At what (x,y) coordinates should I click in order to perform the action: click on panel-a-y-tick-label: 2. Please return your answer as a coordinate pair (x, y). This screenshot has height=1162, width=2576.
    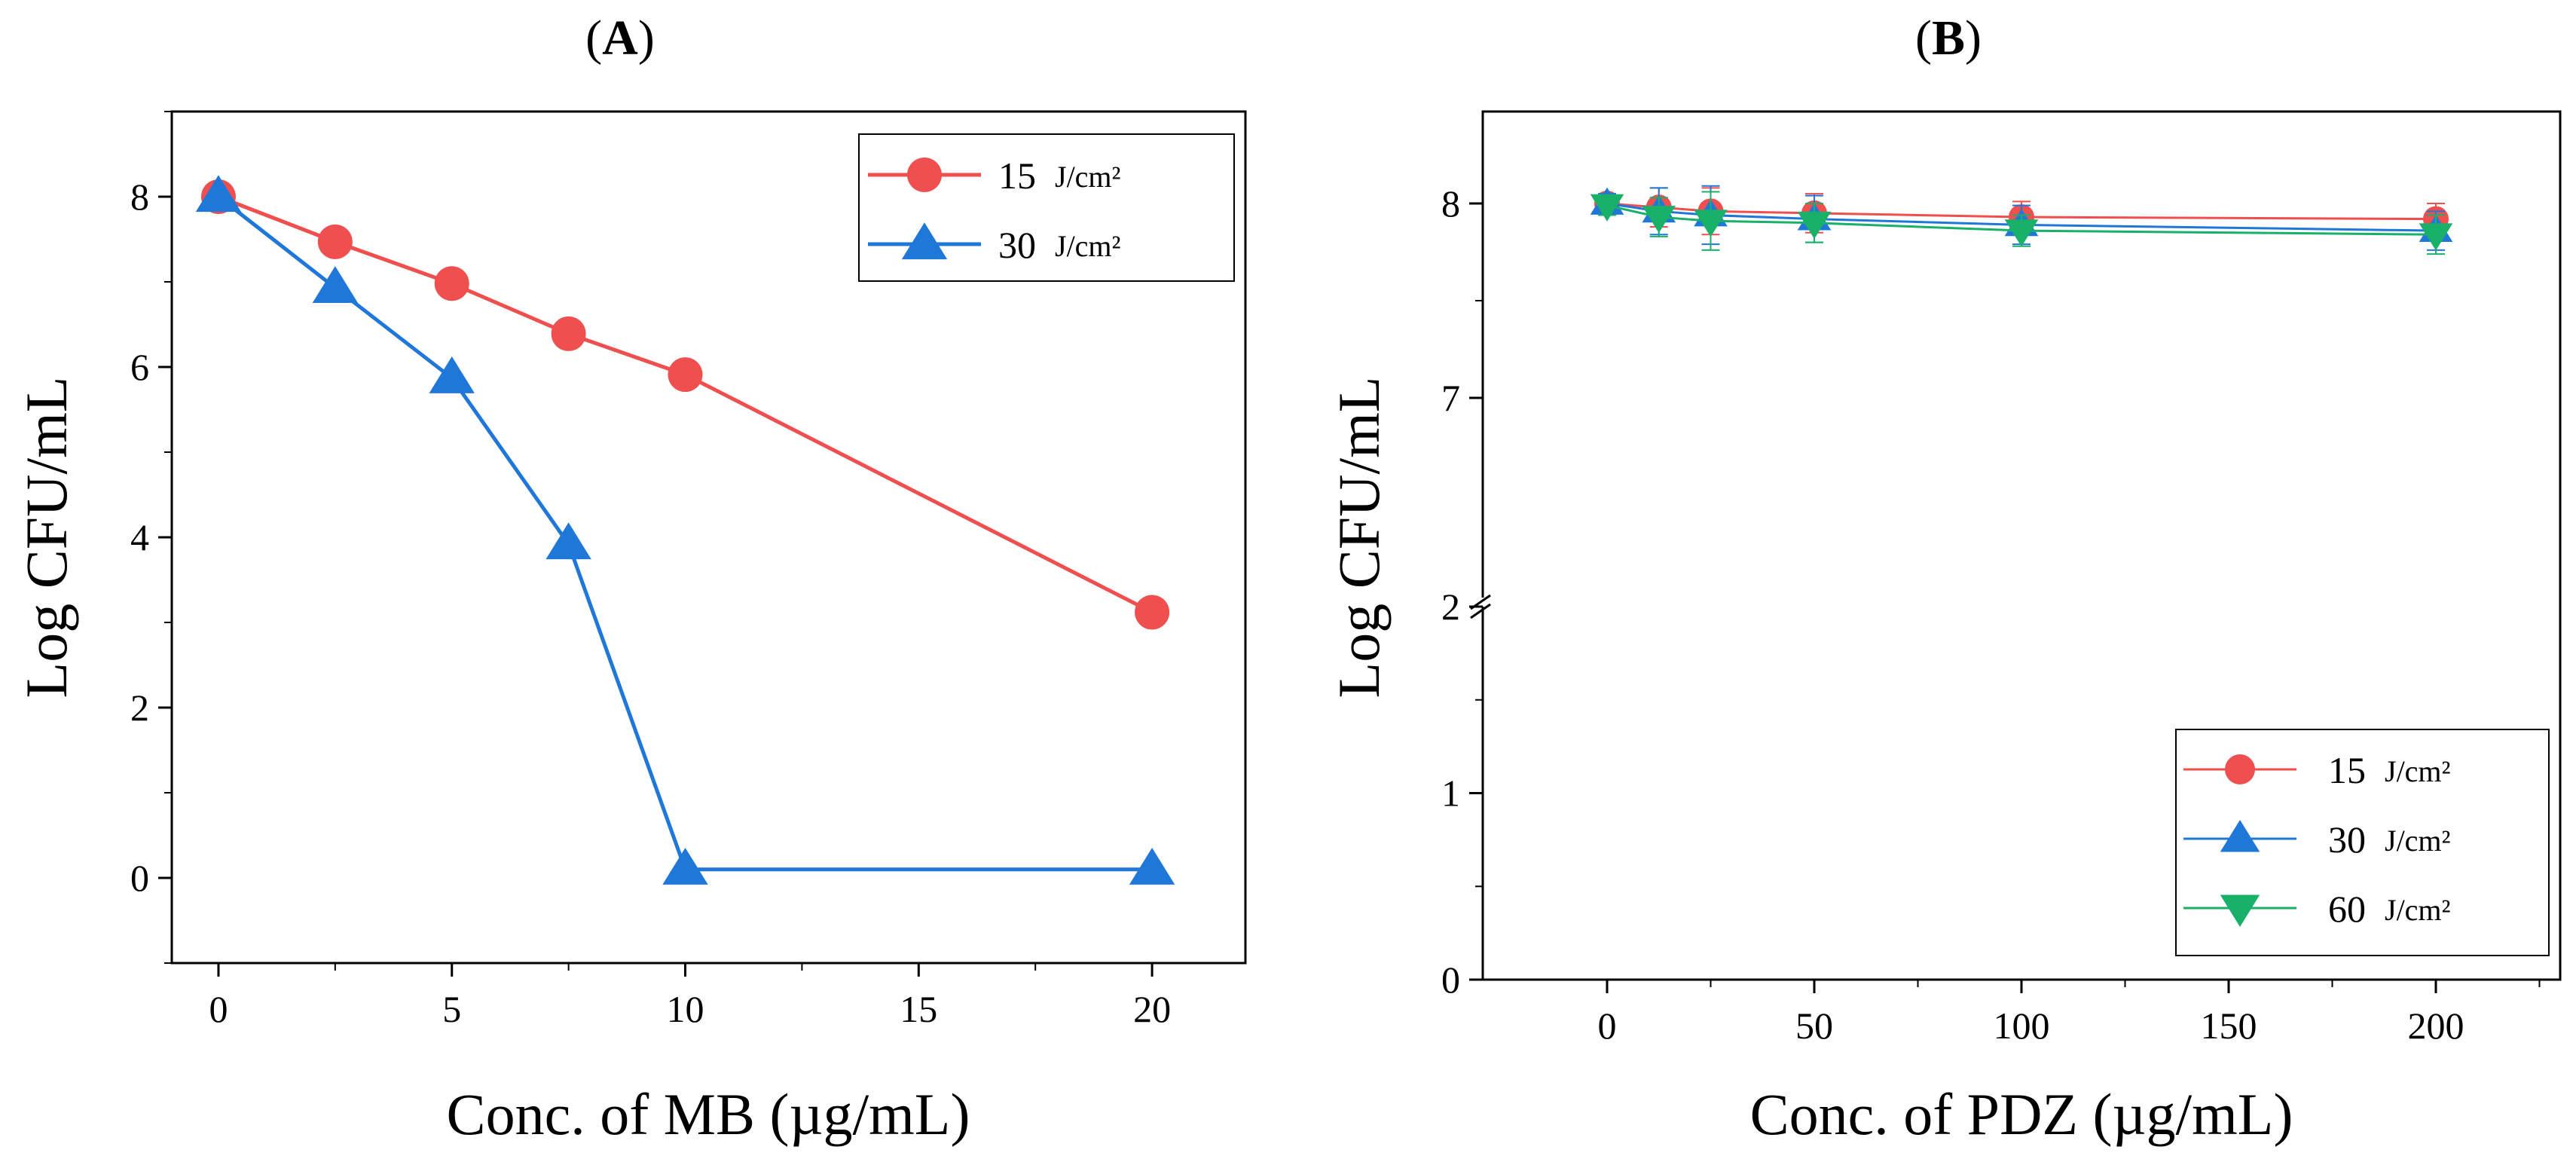
    Looking at the image, I should click on (139, 707).